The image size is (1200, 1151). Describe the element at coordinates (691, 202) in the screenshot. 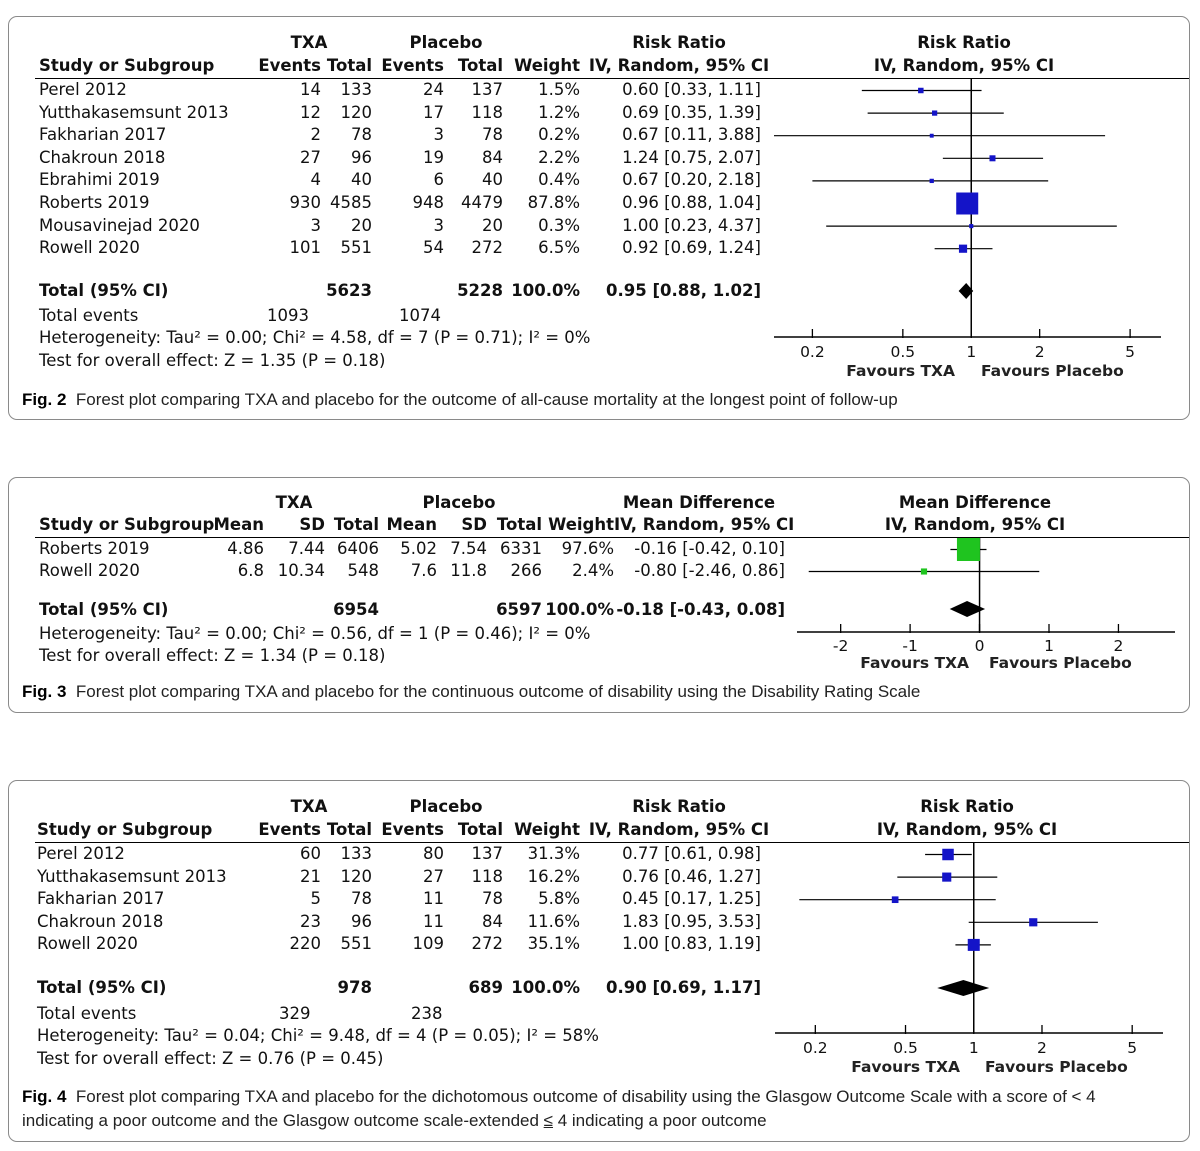

I see `table-cell: 0.96 [0.88, 1.04]` at that location.